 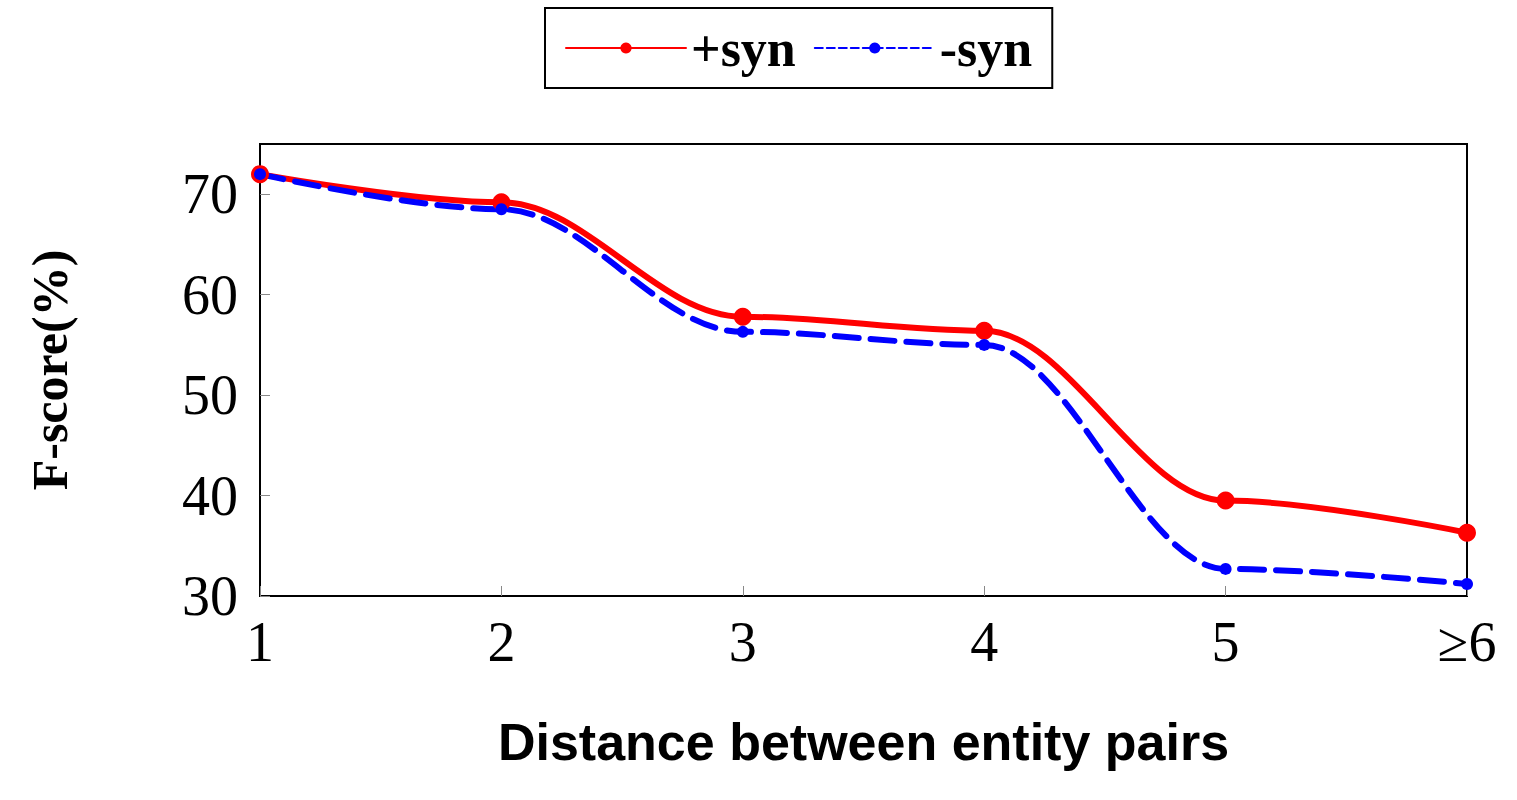 I want to click on legend-label: -syn, so click(x=986, y=48).